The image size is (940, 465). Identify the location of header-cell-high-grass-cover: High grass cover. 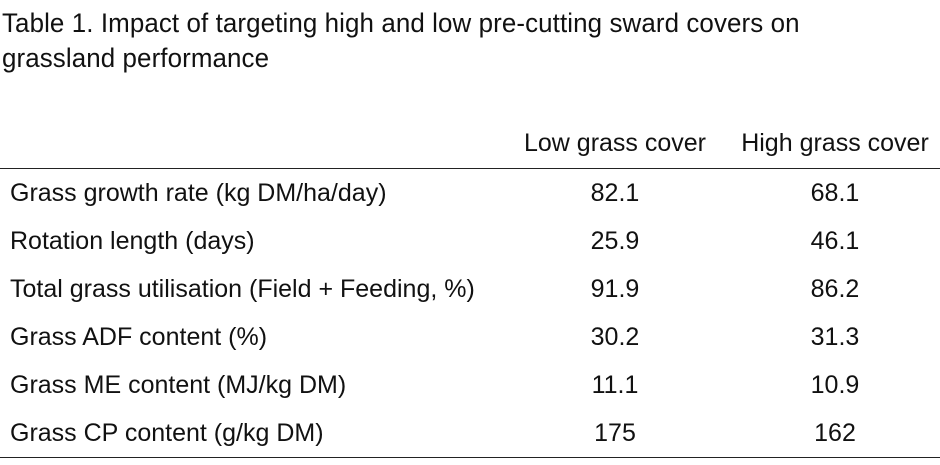
(830, 134).